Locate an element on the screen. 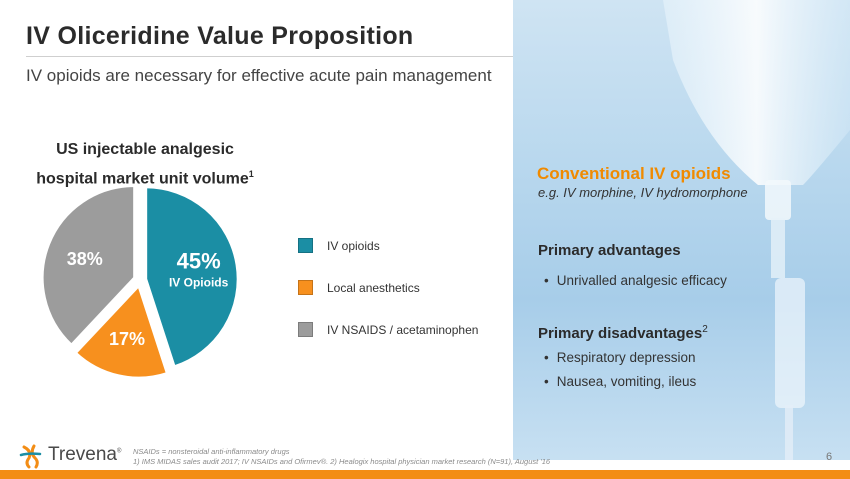  trevena-logo: Trevena® is located at coordinates (69, 455).